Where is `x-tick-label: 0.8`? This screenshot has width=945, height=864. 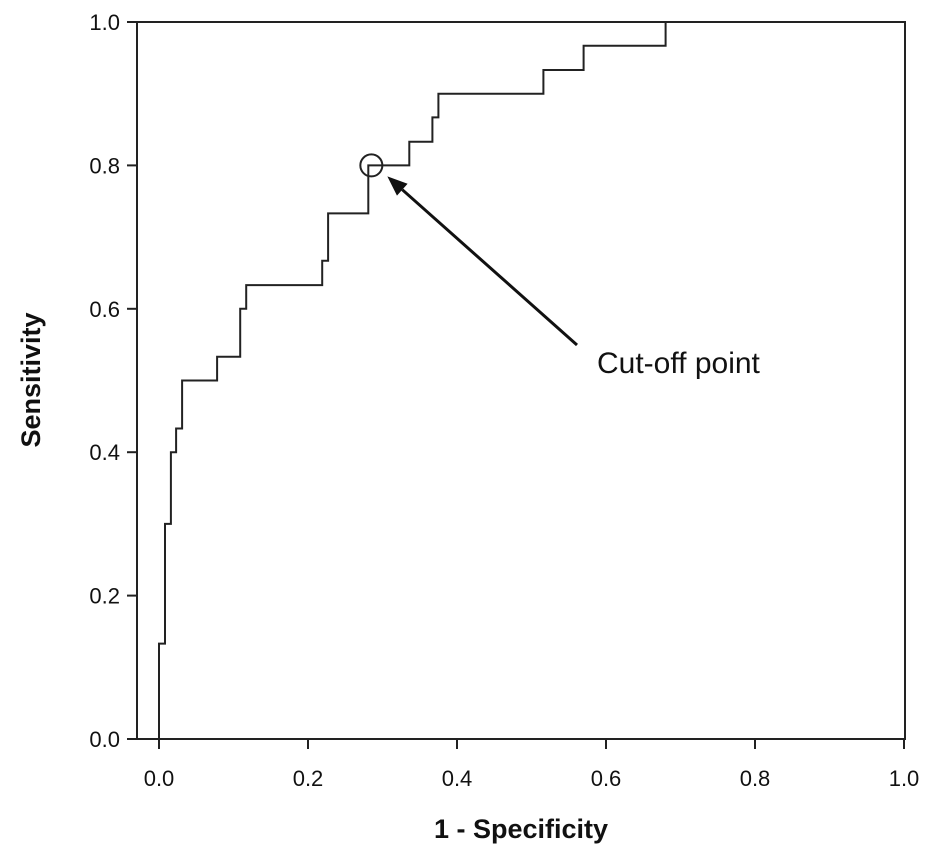
x-tick-label: 0.8 is located at coordinates (755, 778).